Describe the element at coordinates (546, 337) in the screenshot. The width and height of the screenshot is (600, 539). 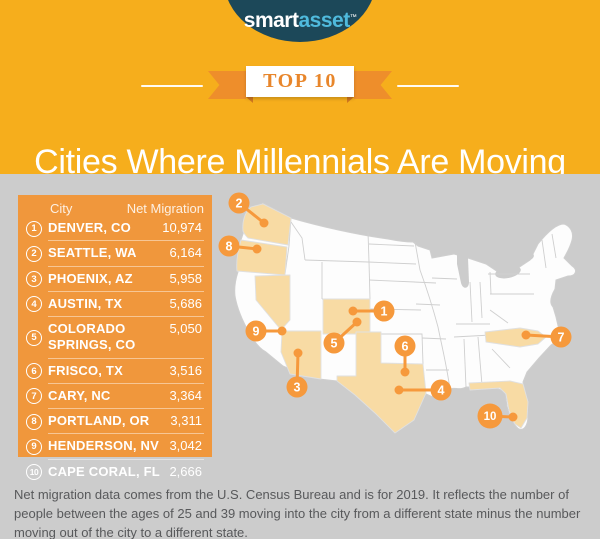
I see `map-marker-7: 7` at that location.